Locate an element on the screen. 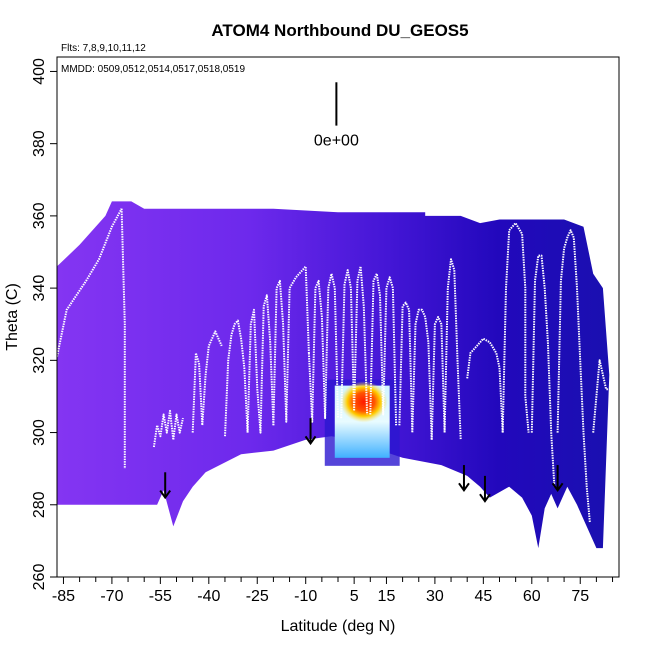  x-tick-label: -70 is located at coordinates (111, 596).